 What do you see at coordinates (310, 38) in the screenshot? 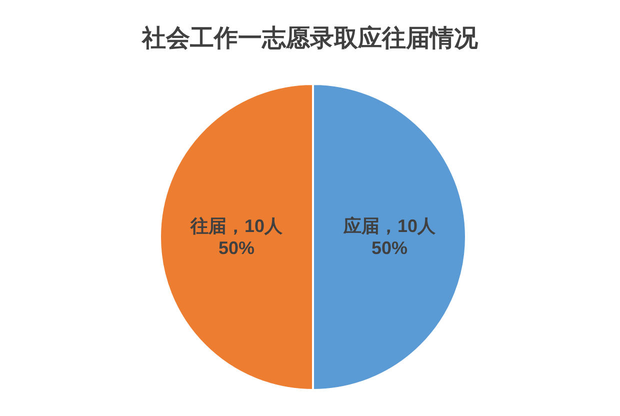
I see `title: 社会工作一志愿录取应往届情况` at bounding box center [310, 38].